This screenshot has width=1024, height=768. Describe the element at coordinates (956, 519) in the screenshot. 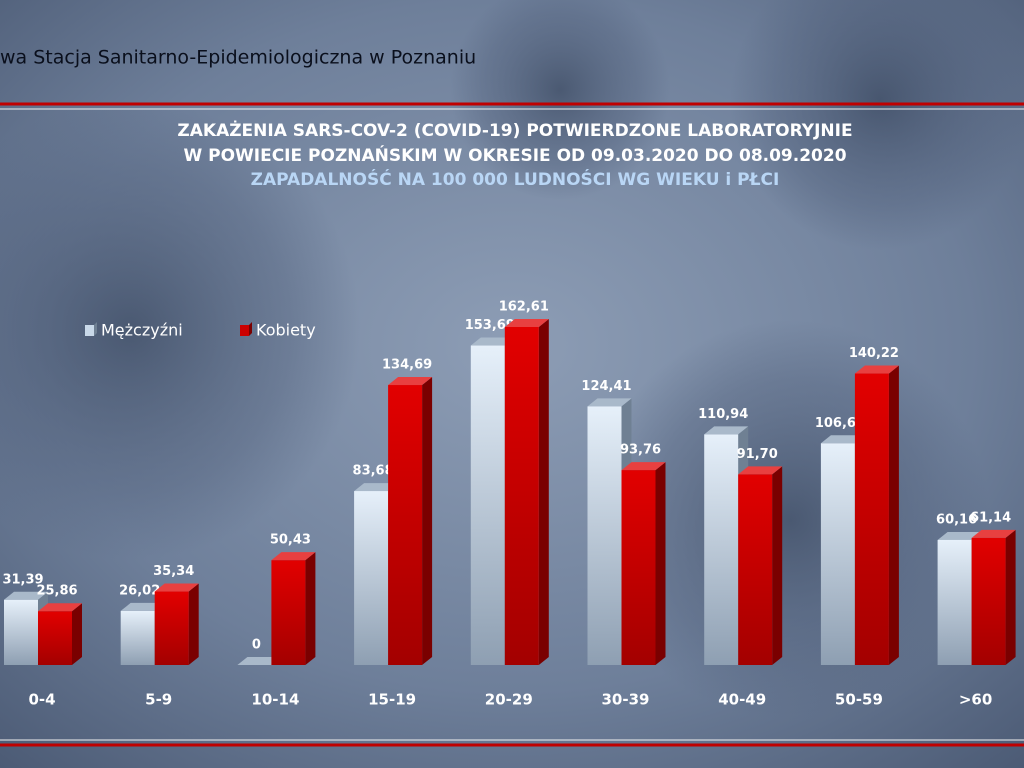

I see `value-label: 60,16` at that location.